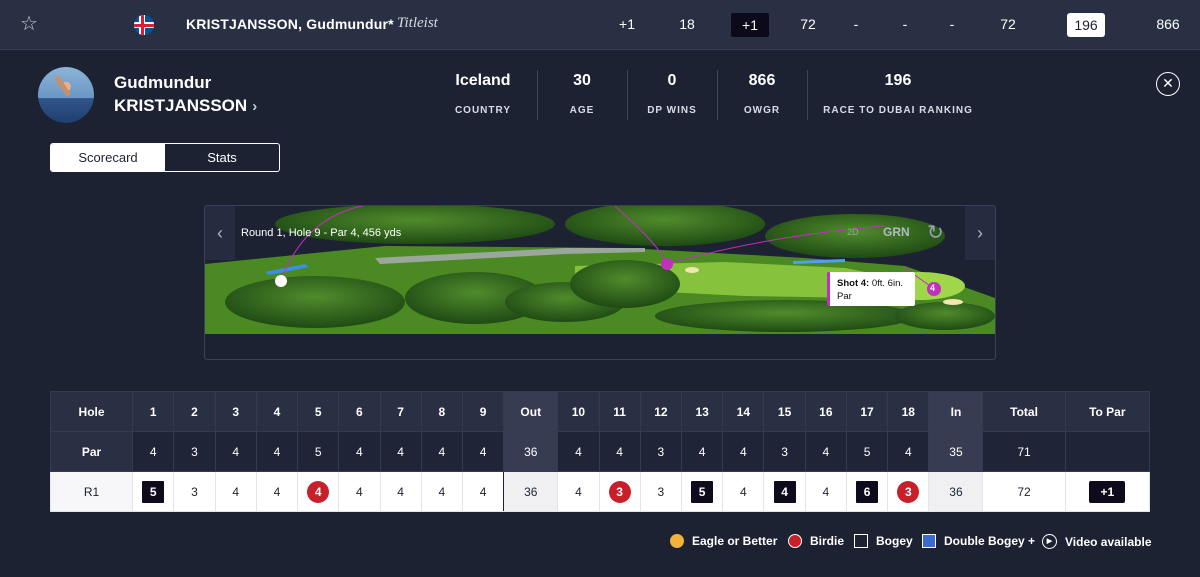 The height and width of the screenshot is (577, 1200). What do you see at coordinates (935, 232) in the screenshot?
I see `replay-icon: ↻` at bounding box center [935, 232].